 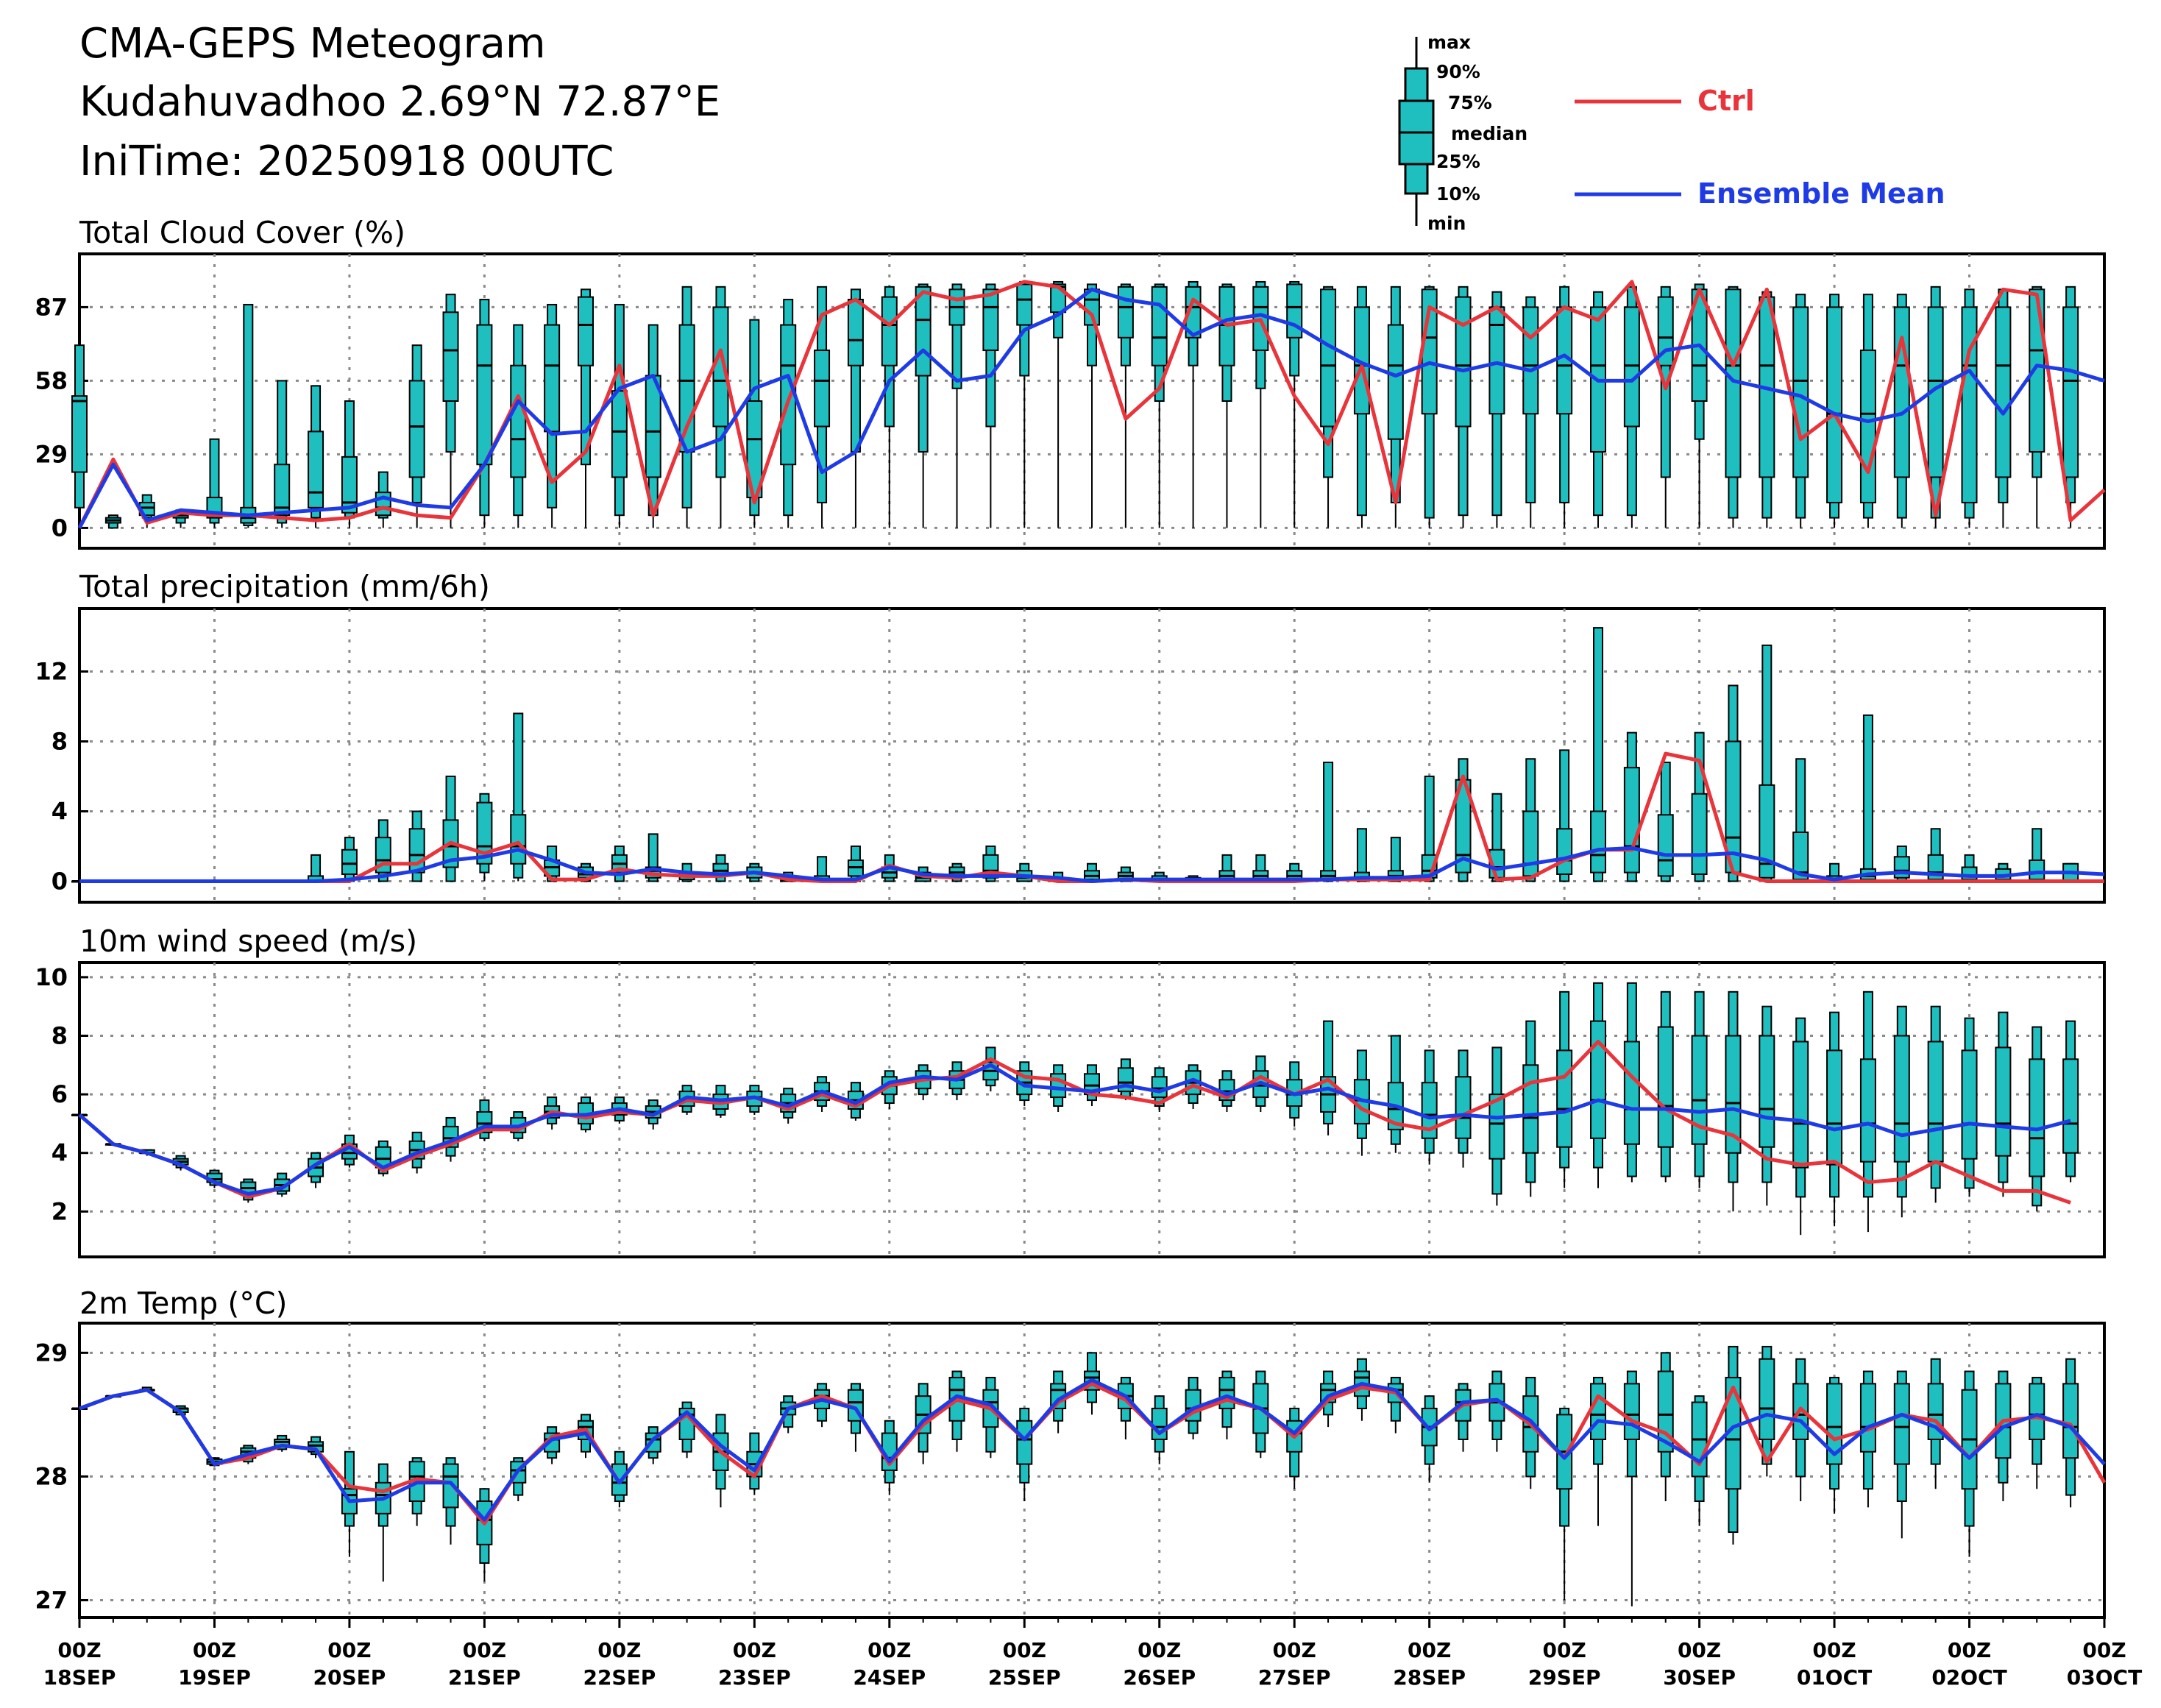 What do you see at coordinates (1092, 1450) in the screenshot?
I see `ensemble-mean-line-temp` at bounding box center [1092, 1450].